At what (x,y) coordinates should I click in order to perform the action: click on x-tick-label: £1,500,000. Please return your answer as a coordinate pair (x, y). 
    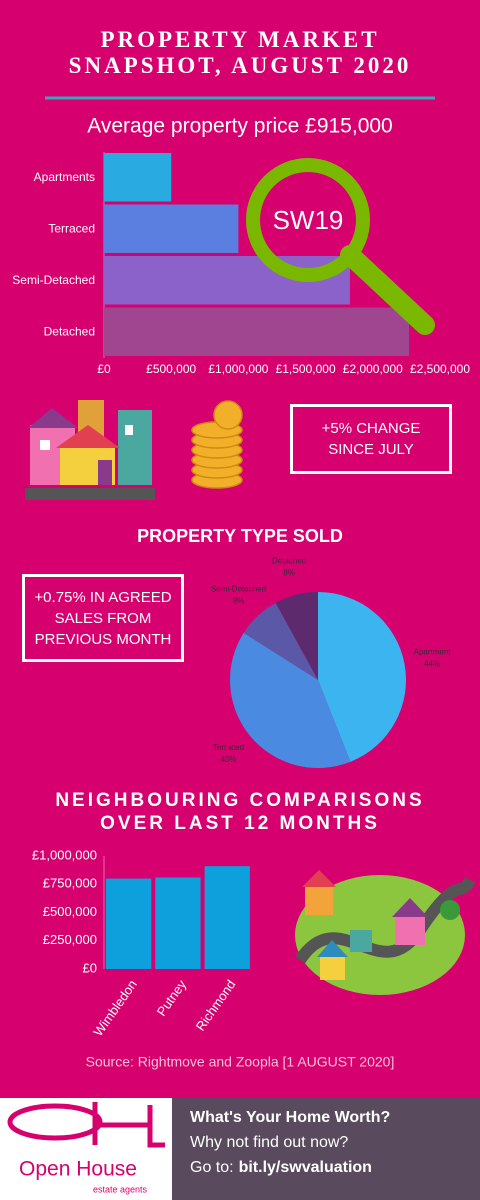
    Looking at the image, I should click on (306, 369).